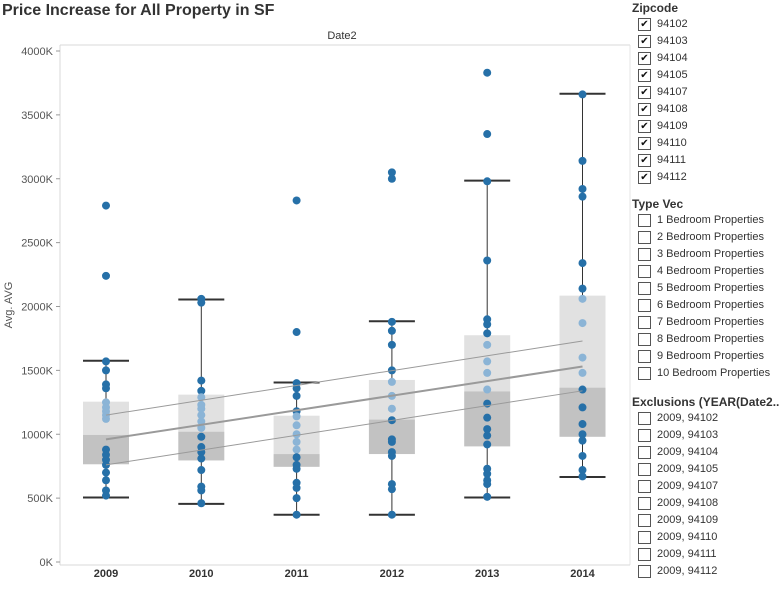 The image size is (784, 600). What do you see at coordinates (672, 177) in the screenshot?
I see `zipcode-label: 94112` at bounding box center [672, 177].